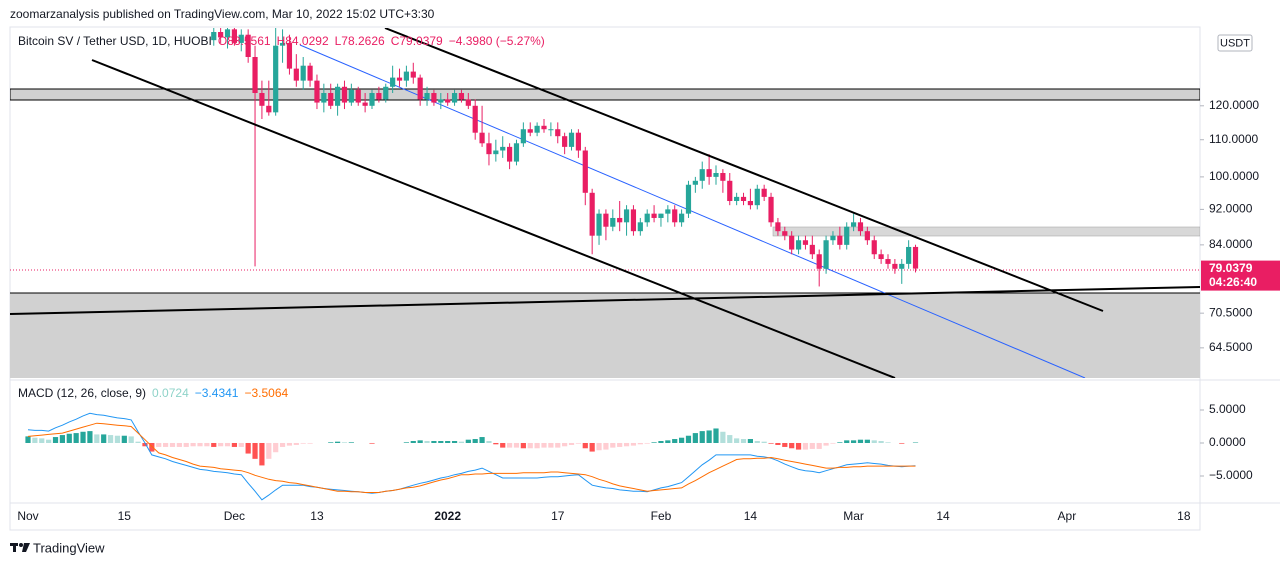 Image resolution: width=1280 pixels, height=566 pixels. What do you see at coordinates (20, 547) in the screenshot?
I see `logo` at bounding box center [20, 547].